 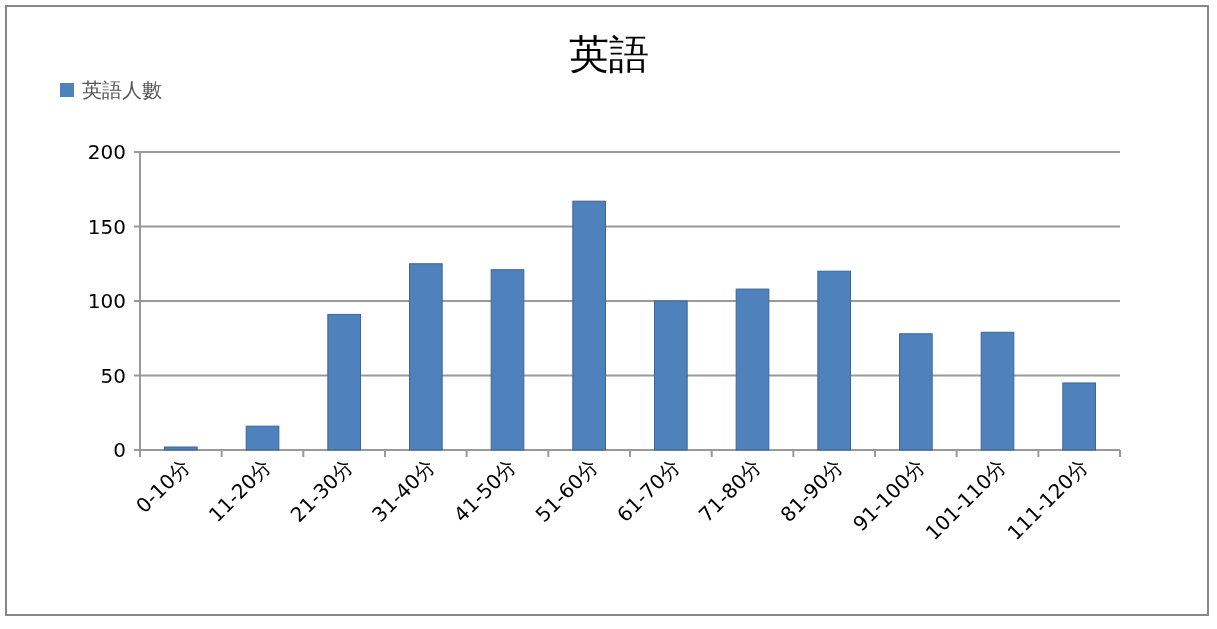 What do you see at coordinates (113, 375) in the screenshot?
I see `y-tick-label: 50` at bounding box center [113, 375].